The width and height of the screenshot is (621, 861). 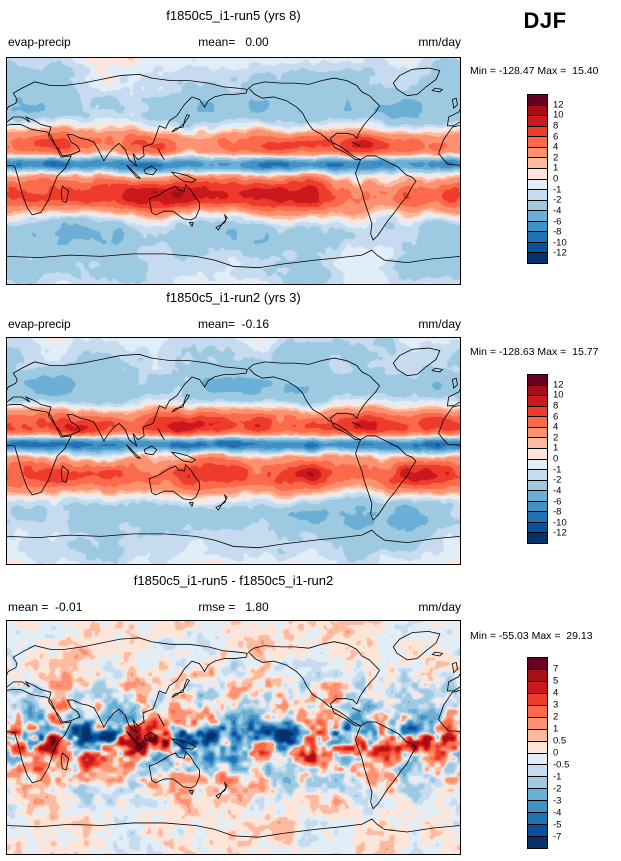 I want to click on colorbar-tick-label: -12, so click(x=560, y=533).